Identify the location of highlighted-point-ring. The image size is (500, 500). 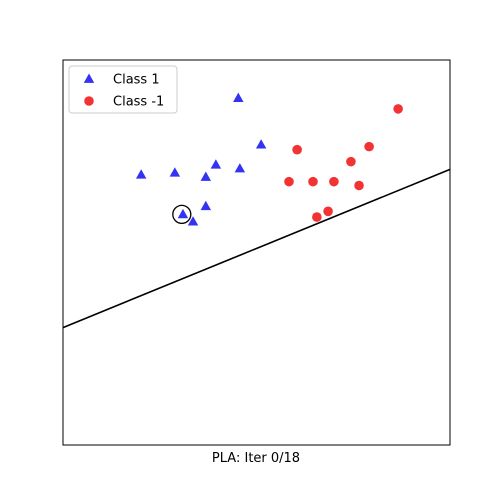
(182, 214).